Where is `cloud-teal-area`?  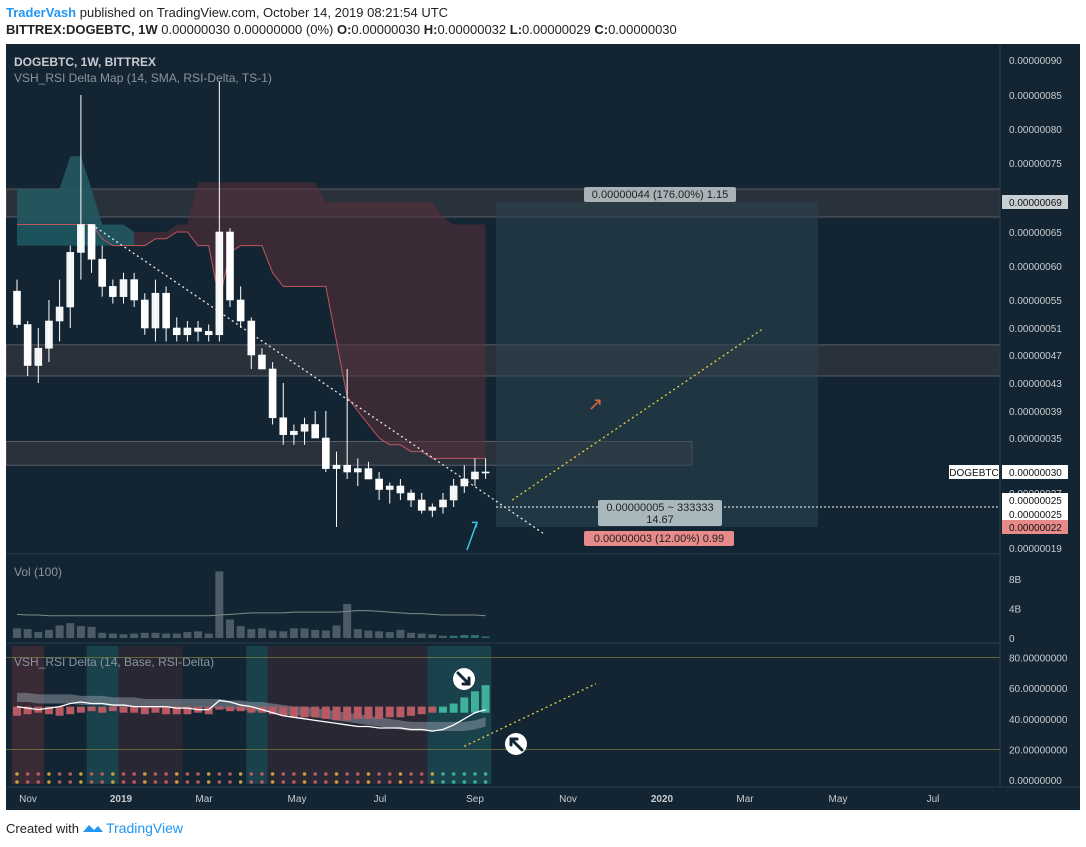
cloud-teal-area is located at coordinates (76, 201).